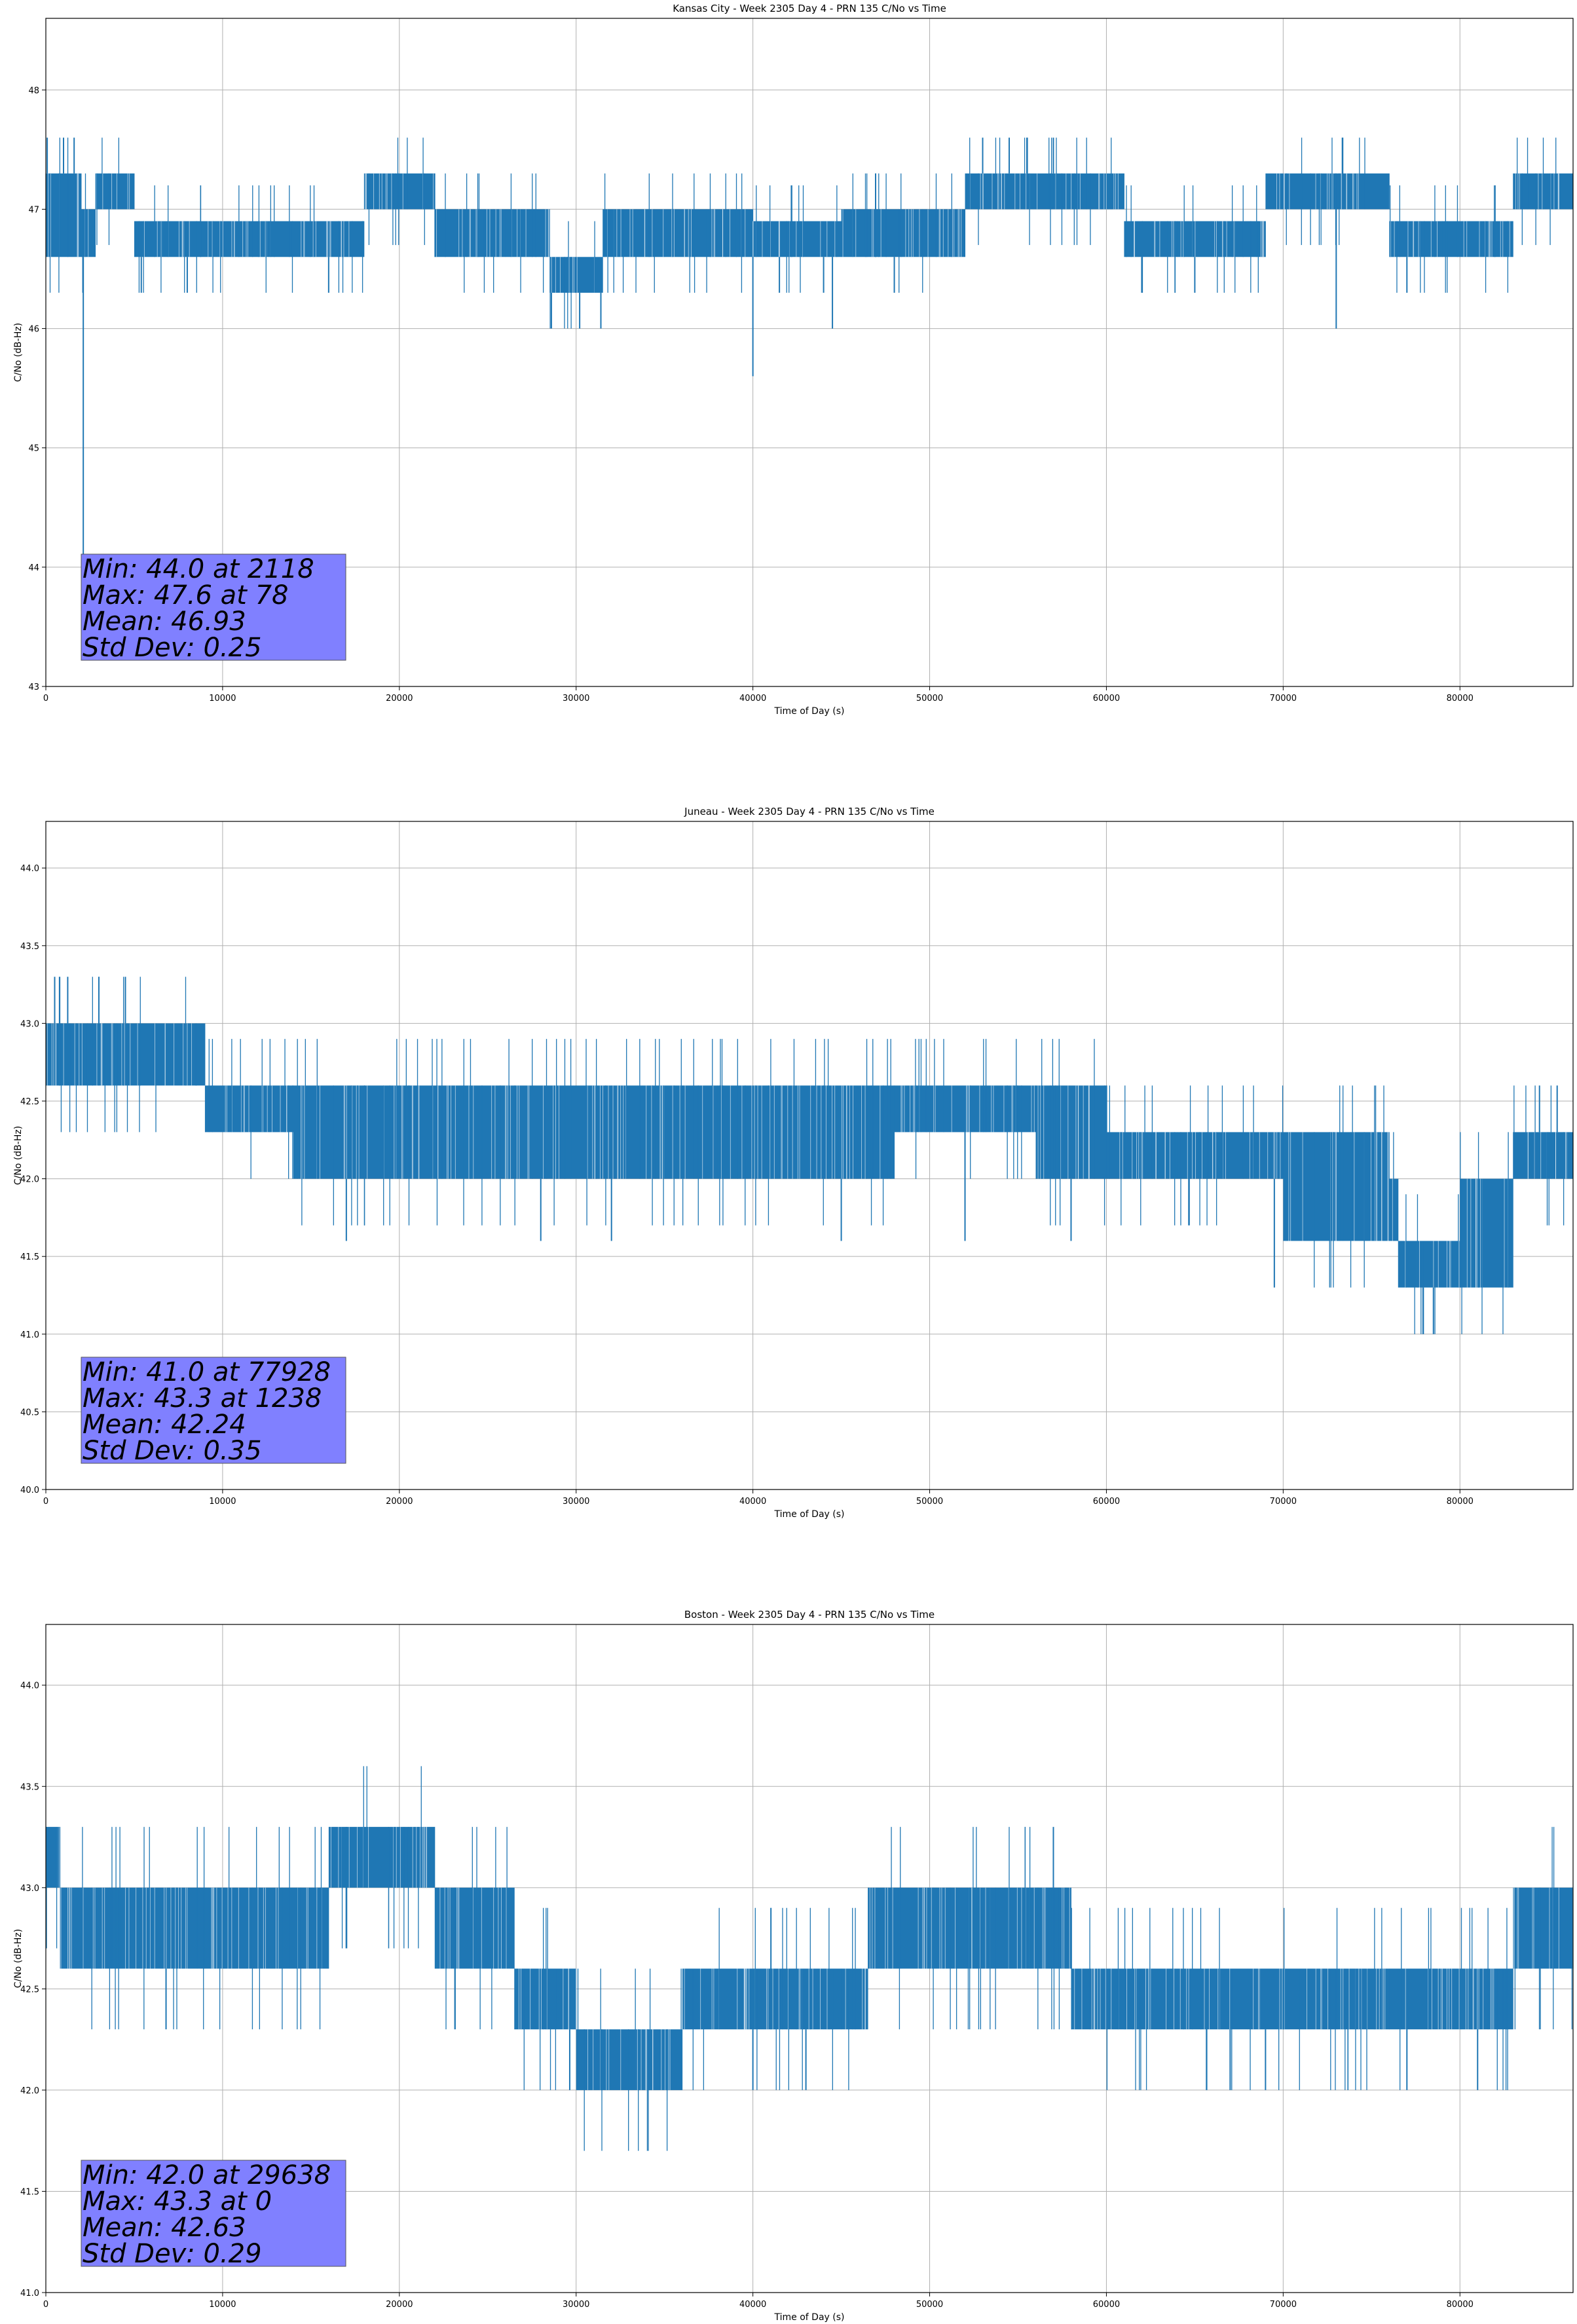 This screenshot has height=2324, width=1577. I want to click on y-tick-label: 40.0, so click(29, 1490).